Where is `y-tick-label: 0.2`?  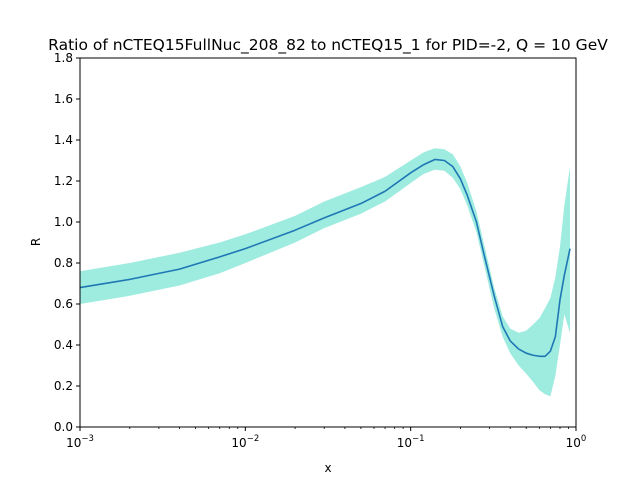
y-tick-label: 0.2 is located at coordinates (63, 386).